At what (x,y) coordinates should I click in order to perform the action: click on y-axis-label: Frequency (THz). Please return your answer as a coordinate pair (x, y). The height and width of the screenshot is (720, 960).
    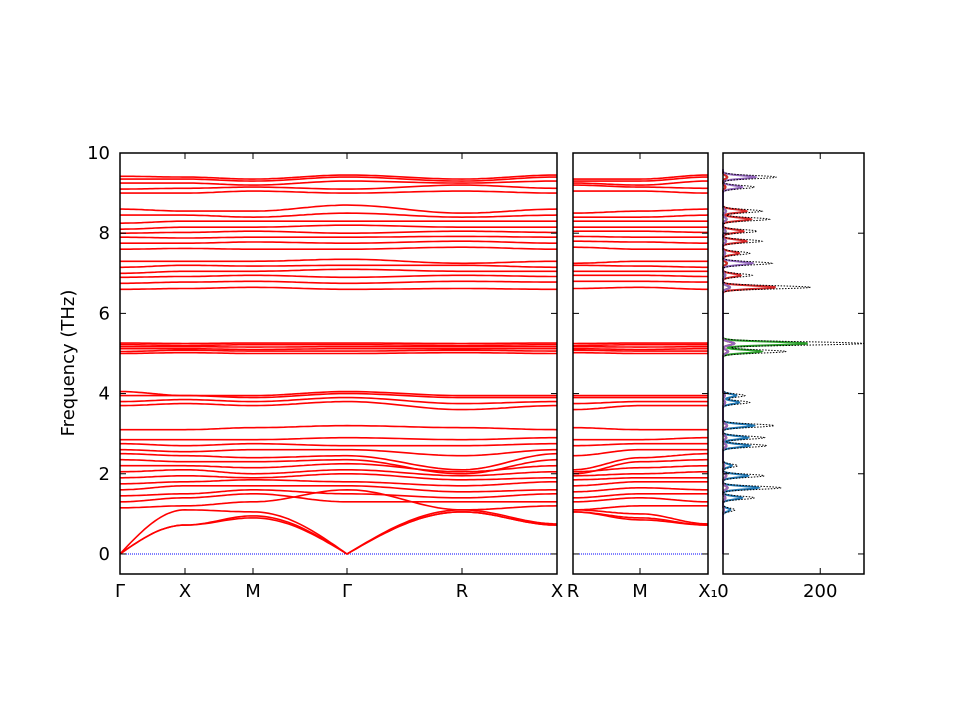
    Looking at the image, I should click on (68, 363).